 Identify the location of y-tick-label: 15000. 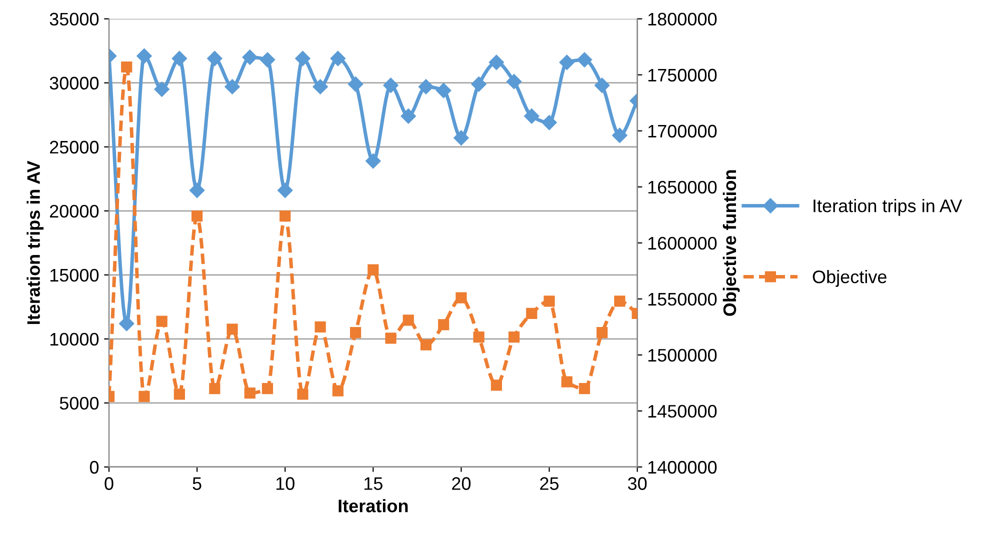
(74, 275).